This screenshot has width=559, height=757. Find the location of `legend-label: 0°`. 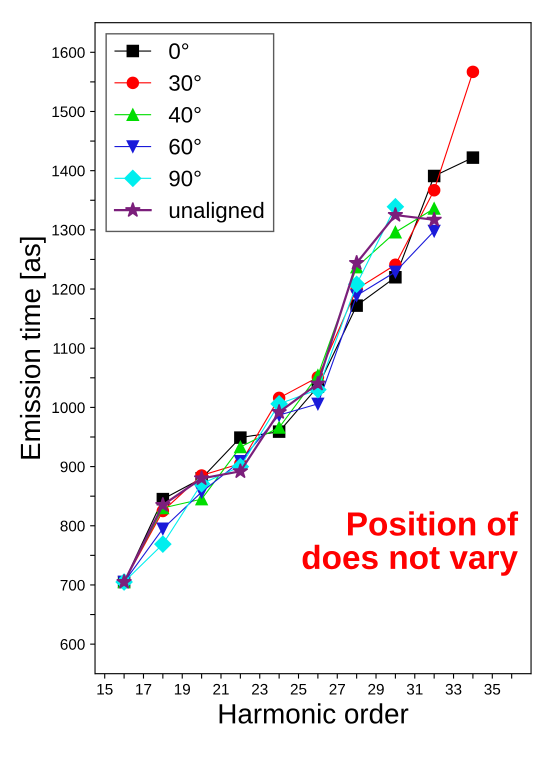

legend-label: 0° is located at coordinates (178, 51).